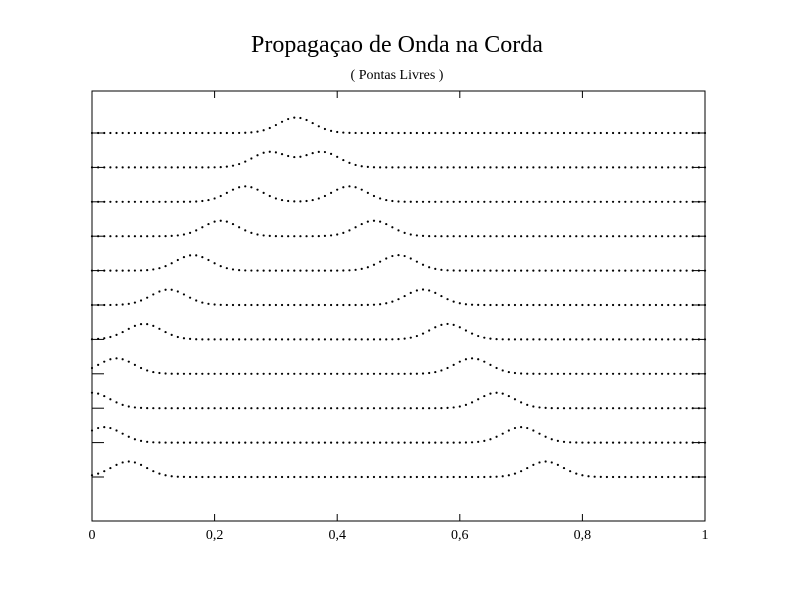 The image size is (792, 612). What do you see at coordinates (398, 469) in the screenshot?
I see `series-snapshot` at bounding box center [398, 469].